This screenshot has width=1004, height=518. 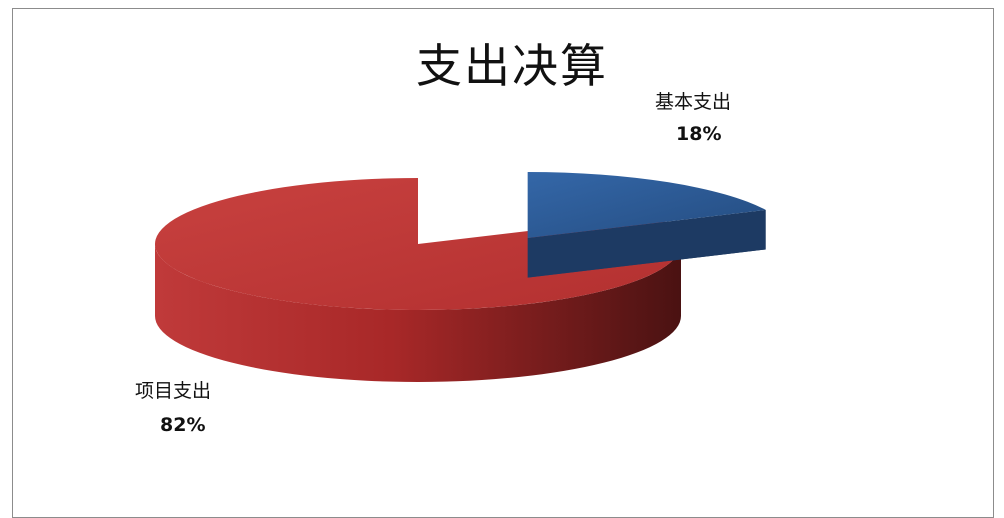 I want to click on label-project-pct: 82%, so click(x=182, y=425).